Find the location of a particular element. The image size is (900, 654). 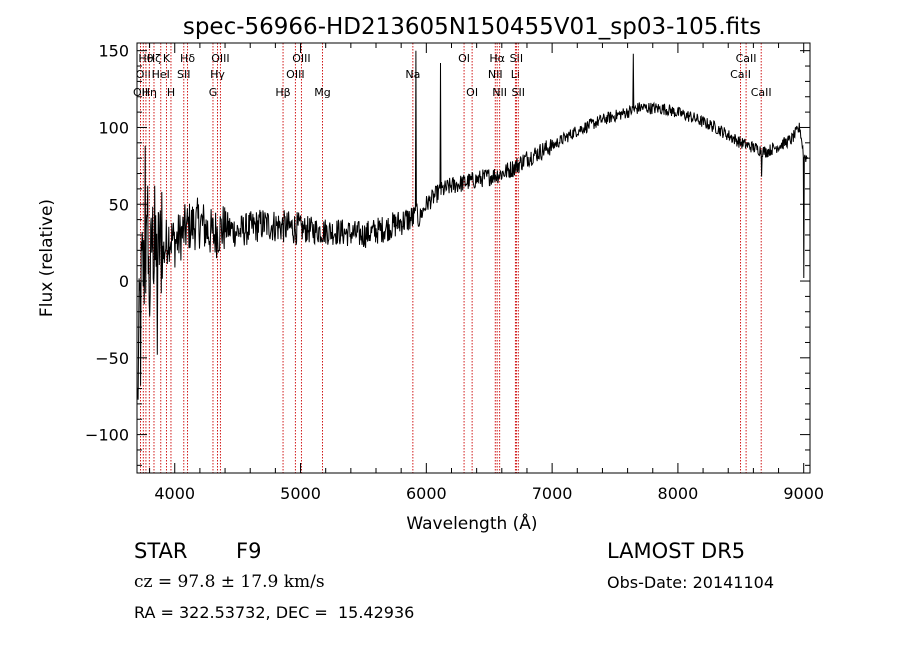

x-tick-label: 6000 is located at coordinates (426, 493).